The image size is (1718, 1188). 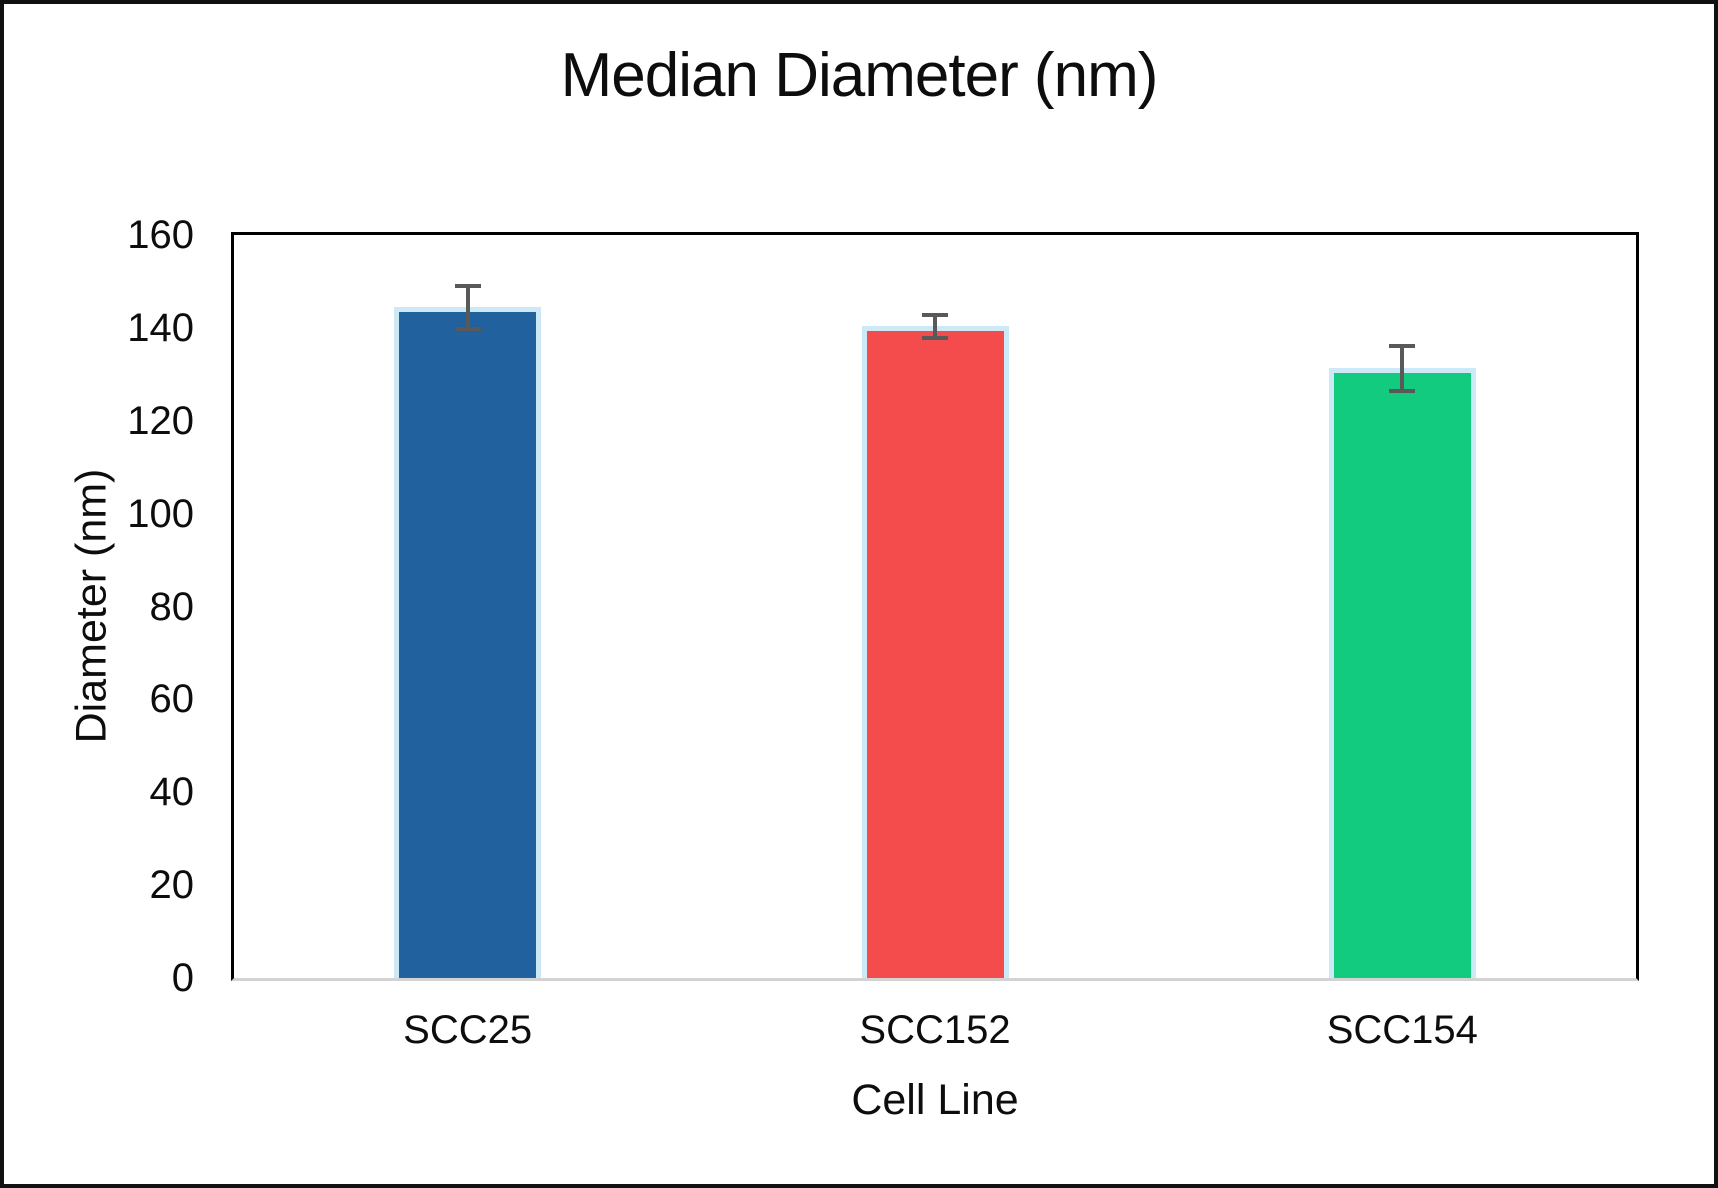 What do you see at coordinates (182, 978) in the screenshot?
I see `y-tick-label-0: 0` at bounding box center [182, 978].